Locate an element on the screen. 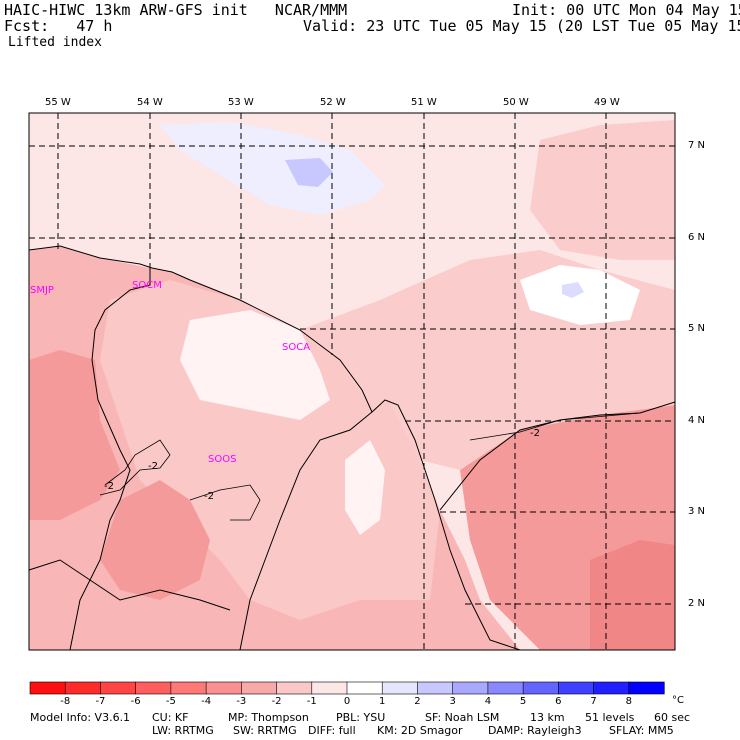 This screenshot has height=740, width=740. colorbar-tick-label: -2 is located at coordinates (277, 701).